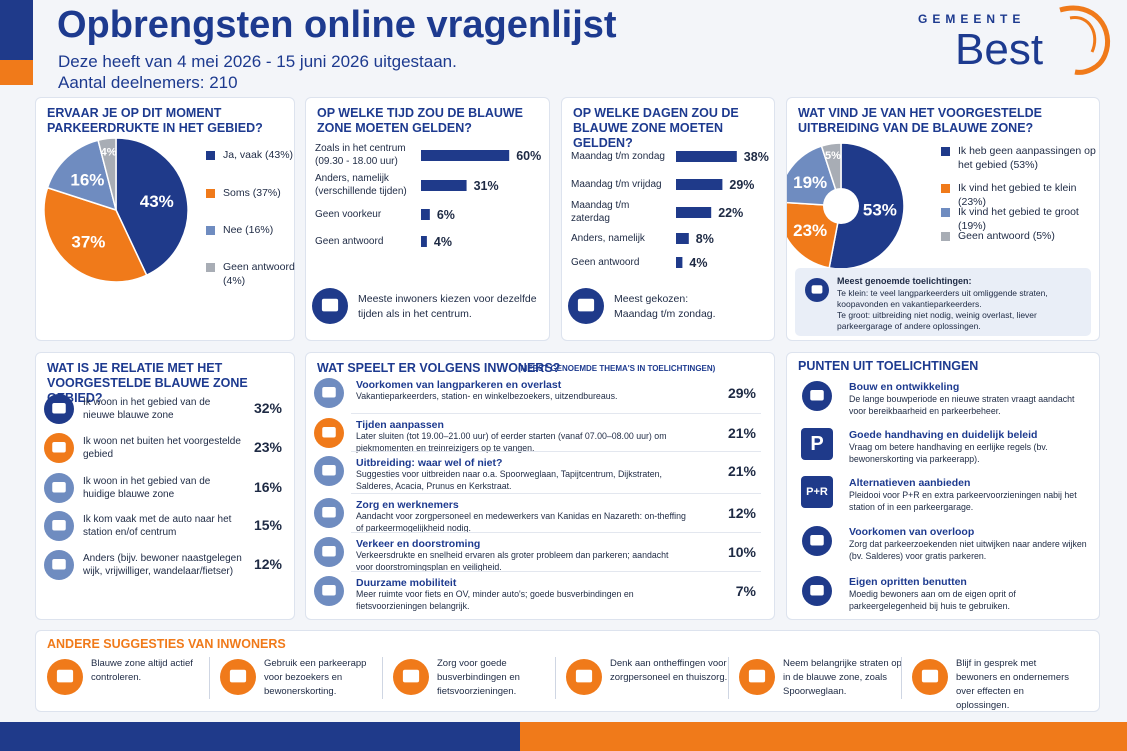 The image size is (1127, 751). What do you see at coordinates (528, 156) in the screenshot?
I see `bar-value: 60%` at bounding box center [528, 156].